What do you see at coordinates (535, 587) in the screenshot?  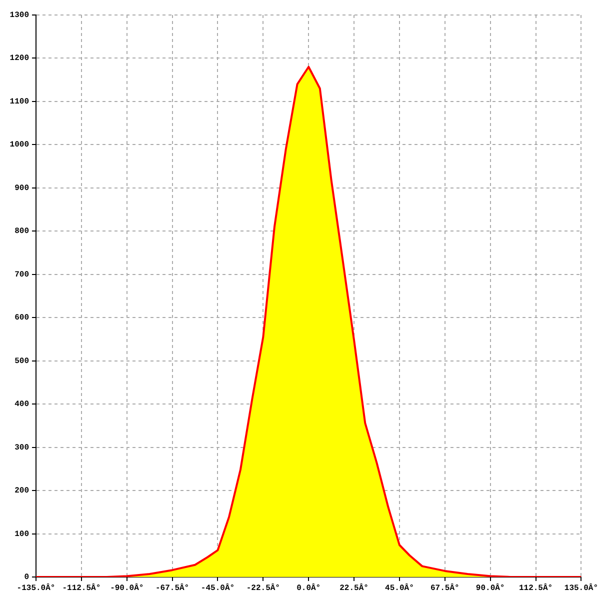 I see `x-tick-label: 112.5Â°` at bounding box center [535, 587].